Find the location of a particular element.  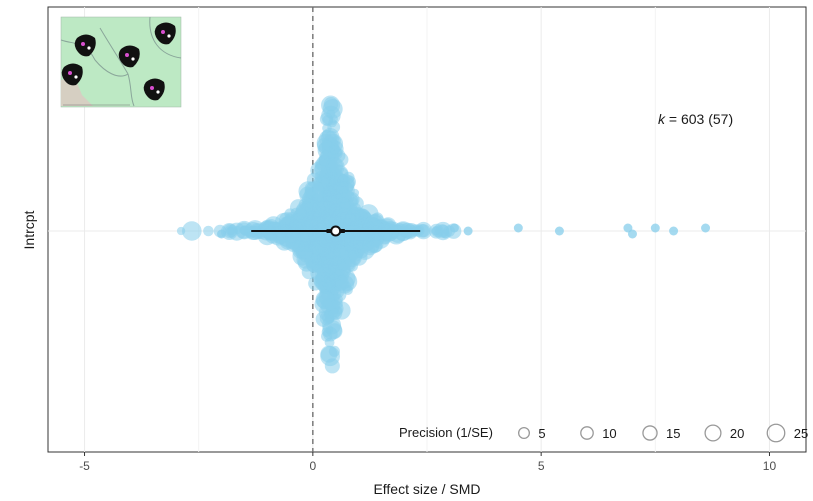

x-tick-label: 0 is located at coordinates (312, 466).